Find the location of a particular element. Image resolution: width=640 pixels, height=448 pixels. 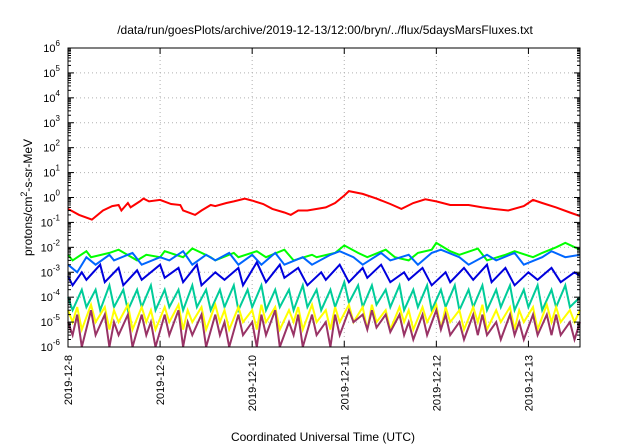

x-tick-label: 2019-12-10 is located at coordinates (253, 383).